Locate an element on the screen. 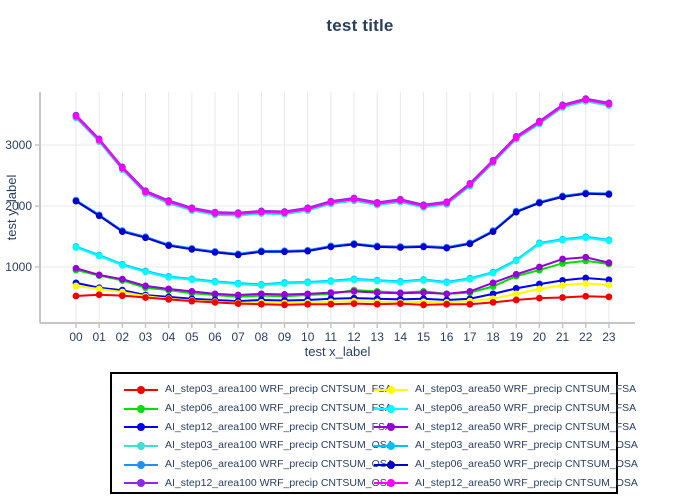  legend-item: AI_step03_area50 WRF_precip CNTSUM_FSA is located at coordinates (505, 389).